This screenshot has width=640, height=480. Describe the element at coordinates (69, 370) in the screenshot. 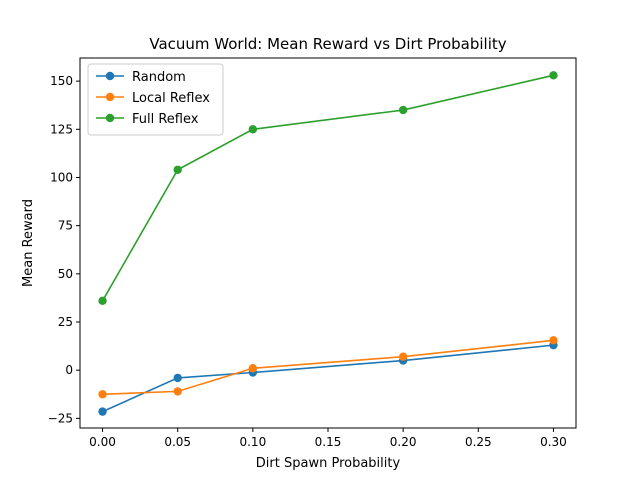

I see `y-tick-label: 0` at that location.